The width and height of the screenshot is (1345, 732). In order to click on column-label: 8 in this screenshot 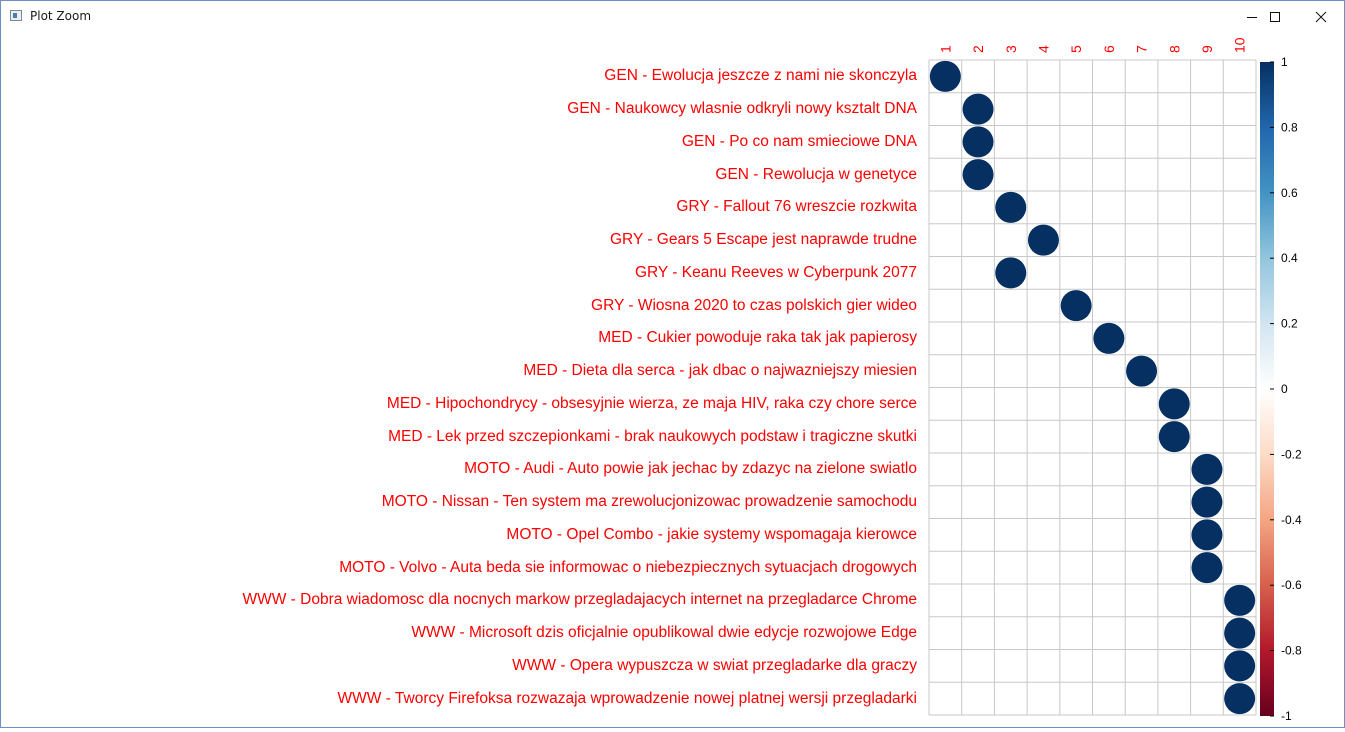, I will do `click(1174, 49)`.